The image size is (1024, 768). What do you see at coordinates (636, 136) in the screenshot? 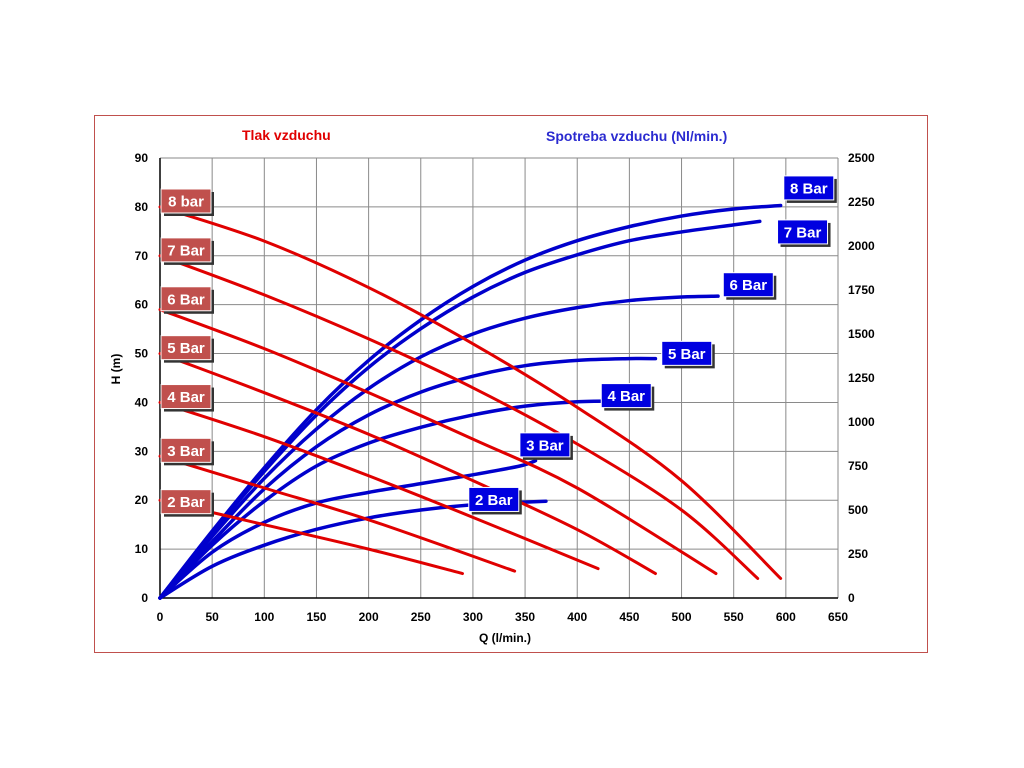
I see `consumption-heading: Spotreba vzduchu (Nl/min.)` at bounding box center [636, 136].